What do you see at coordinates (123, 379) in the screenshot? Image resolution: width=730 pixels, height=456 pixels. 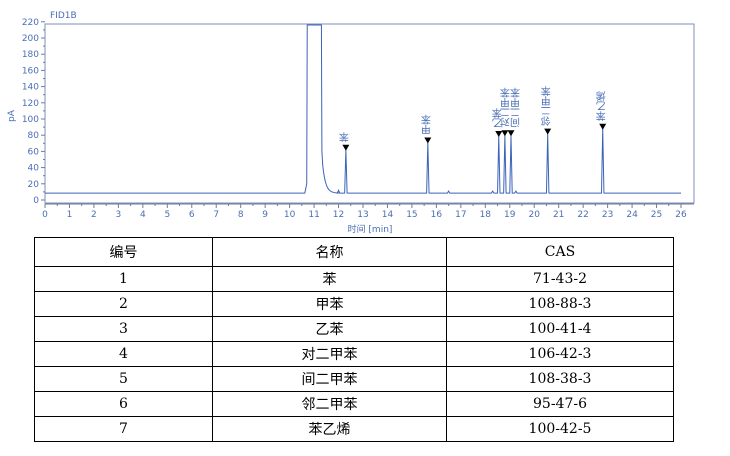 I see `cell-number: 5` at bounding box center [123, 379].